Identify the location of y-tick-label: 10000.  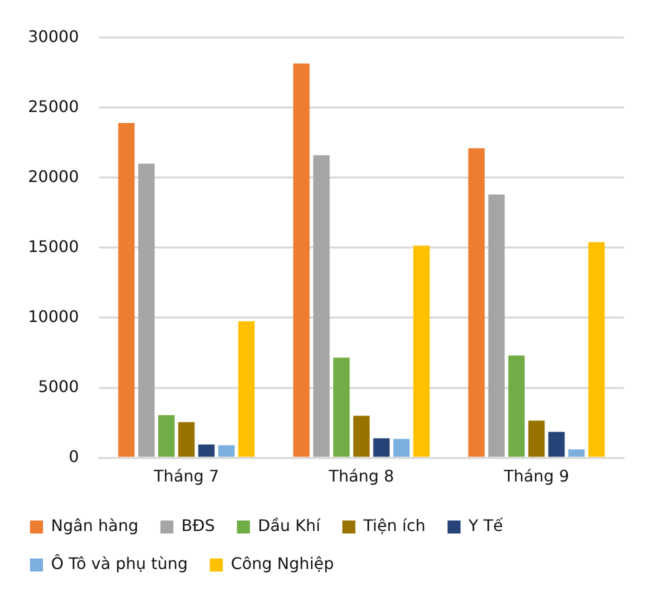
(53, 316).